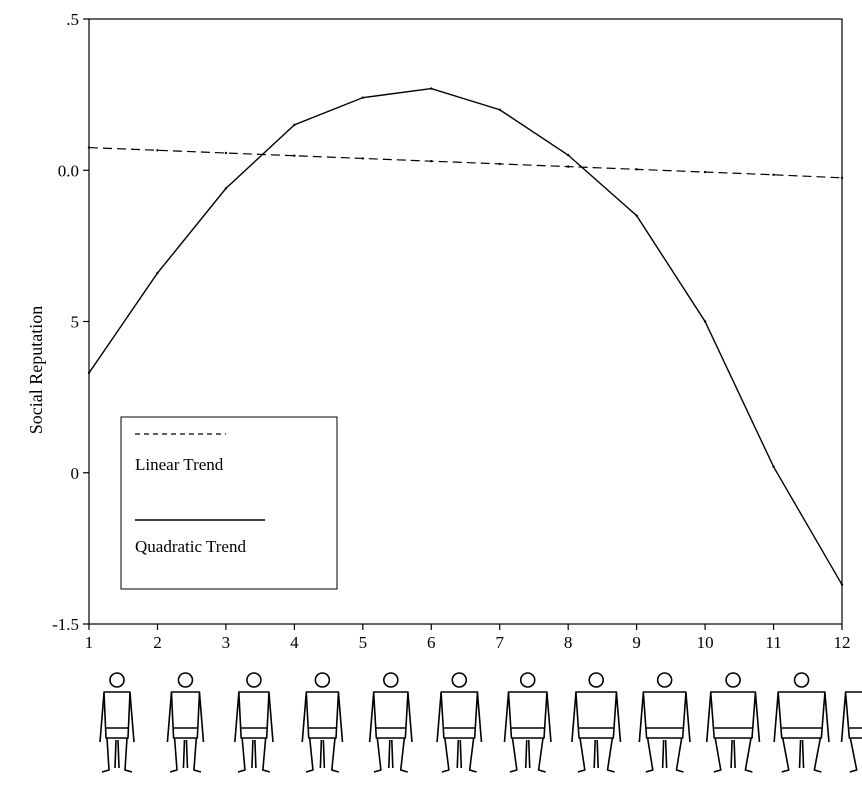  I want to click on legend-linear-label: Linear Trend, so click(179, 464).